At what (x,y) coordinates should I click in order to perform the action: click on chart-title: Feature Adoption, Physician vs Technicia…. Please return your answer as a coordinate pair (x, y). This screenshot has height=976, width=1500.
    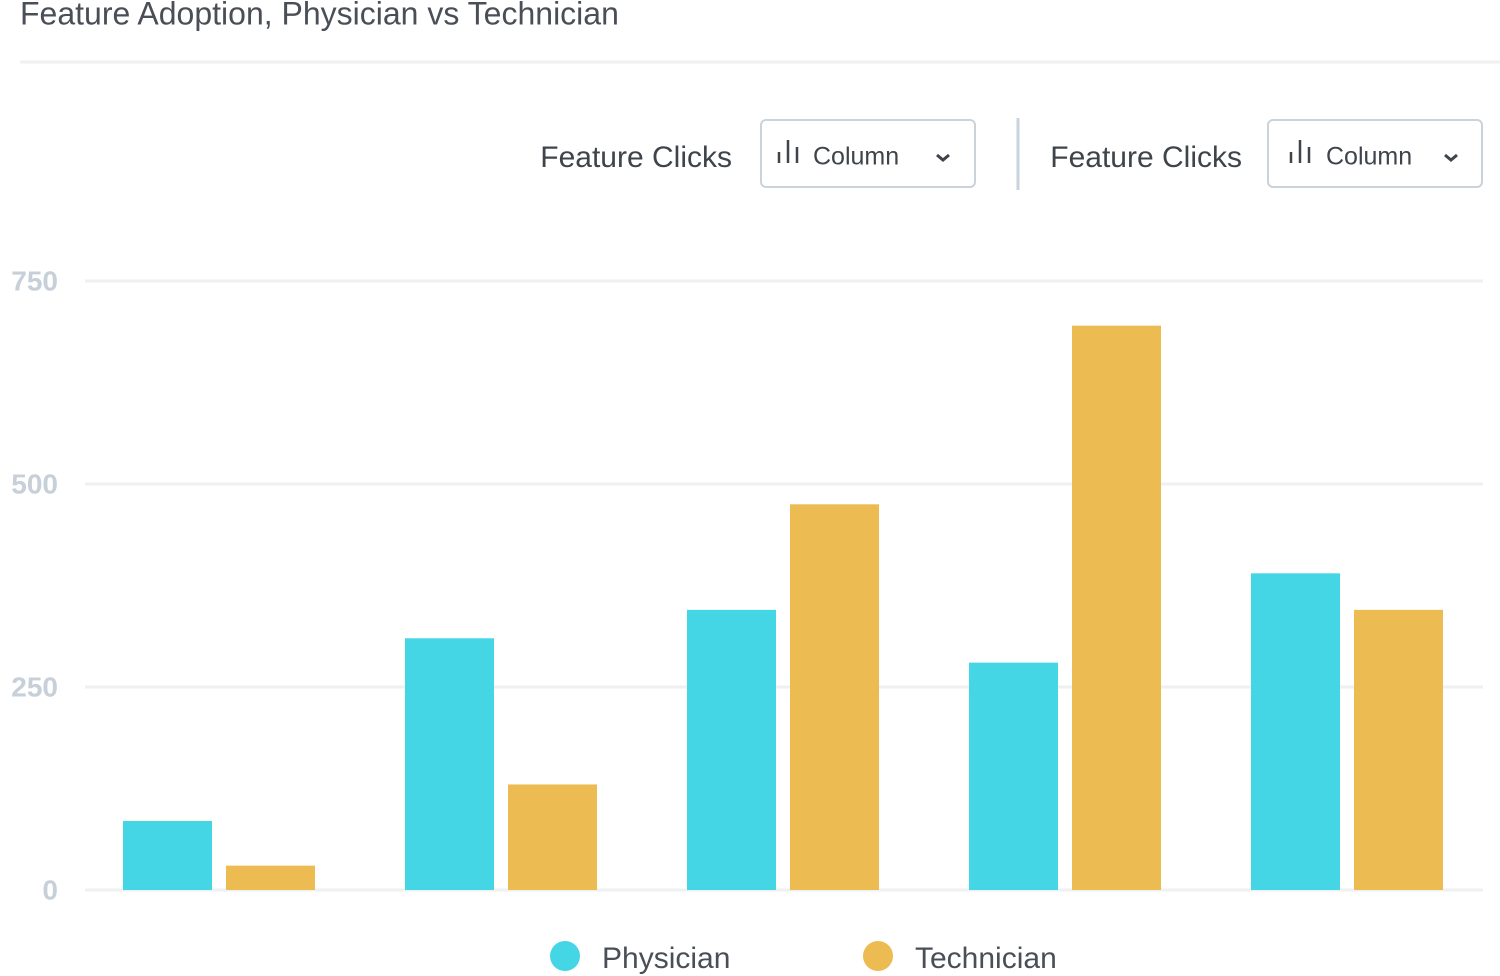
    Looking at the image, I should click on (319, 15).